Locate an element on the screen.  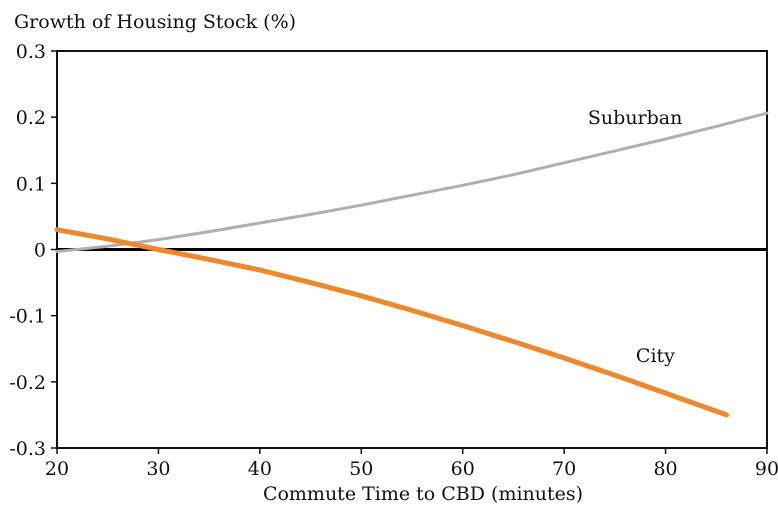
x-tick-label: 50 is located at coordinates (361, 469).